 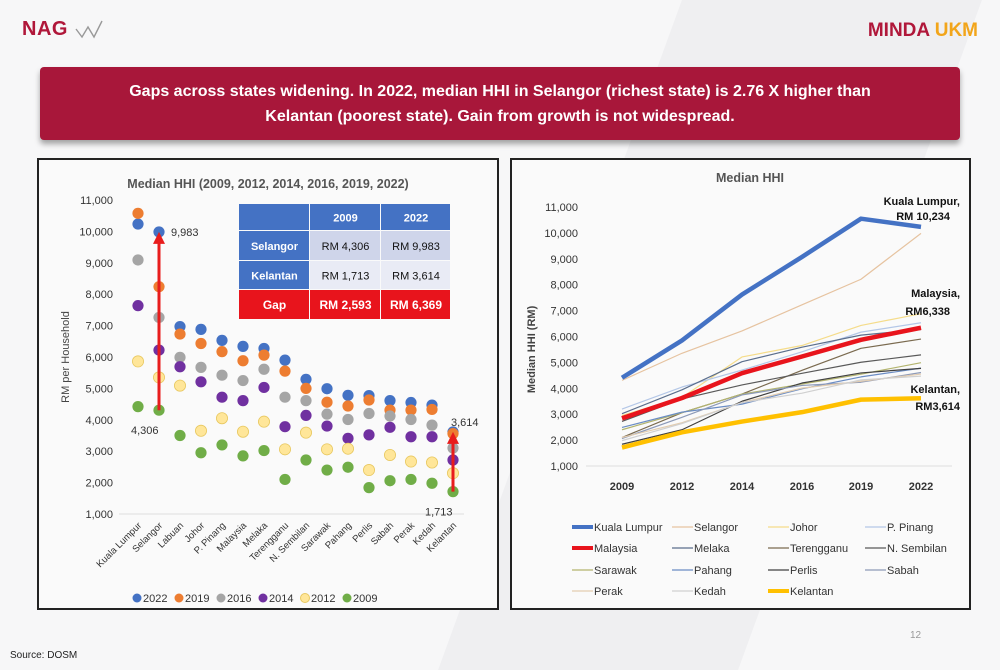 What do you see at coordinates (96, 201) in the screenshot?
I see `y-tick-label: 11,000` at bounding box center [96, 201].